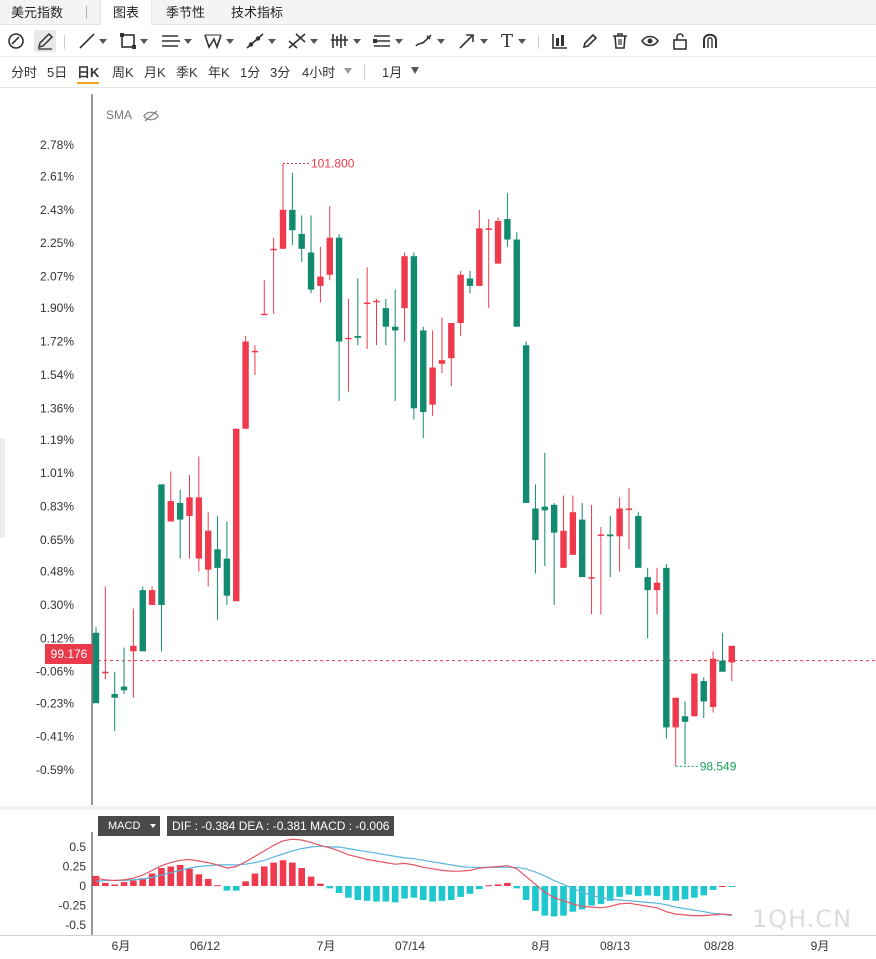  What do you see at coordinates (512, 41) in the screenshot?
I see `text-tool: T` at bounding box center [512, 41].